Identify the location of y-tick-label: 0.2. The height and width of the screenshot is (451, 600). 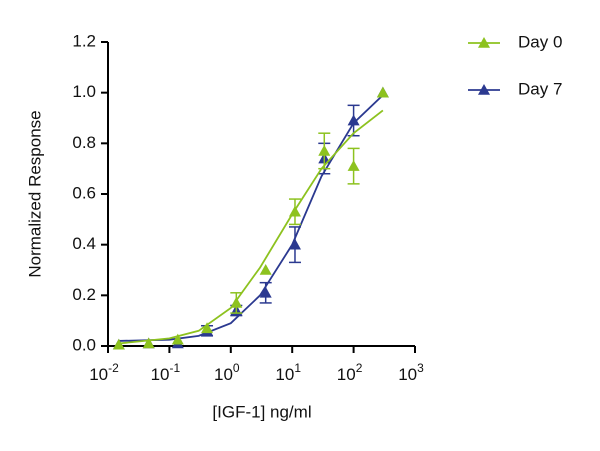
(84, 294).